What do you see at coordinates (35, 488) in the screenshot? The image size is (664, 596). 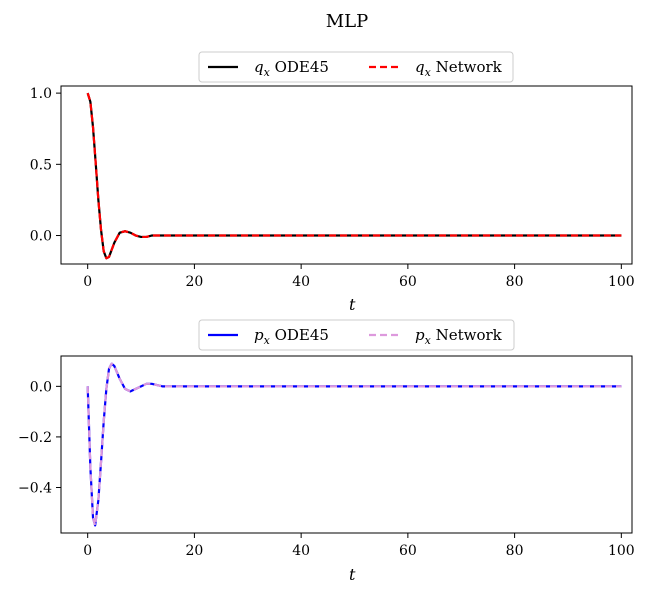 I see `y-tick-label: −0.4` at bounding box center [35, 488].